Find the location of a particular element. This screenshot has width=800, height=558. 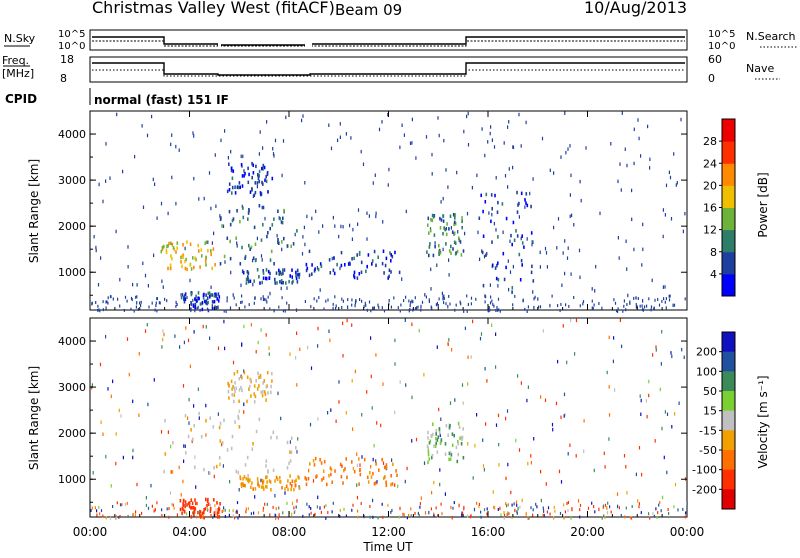

noise-left-tick-top: 10^5 is located at coordinates (71, 34).